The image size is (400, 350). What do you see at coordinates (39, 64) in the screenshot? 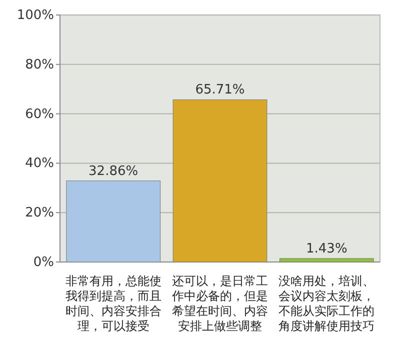
I see `y-tick-label: 80%` at bounding box center [39, 64].